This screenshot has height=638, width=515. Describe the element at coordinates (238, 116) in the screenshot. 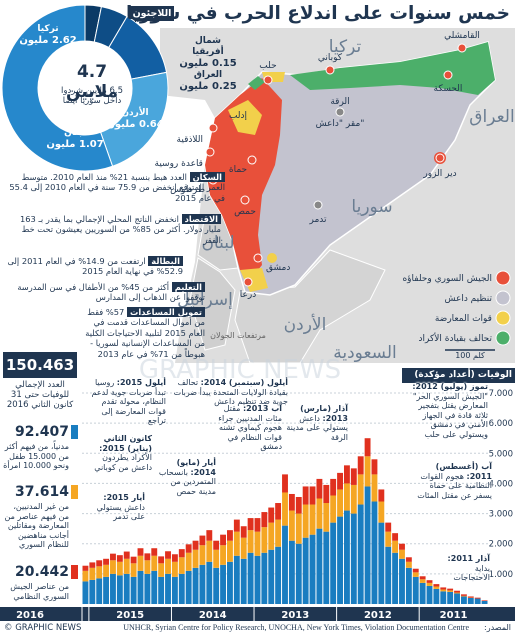

I see `map-label: إدلب` at that location.